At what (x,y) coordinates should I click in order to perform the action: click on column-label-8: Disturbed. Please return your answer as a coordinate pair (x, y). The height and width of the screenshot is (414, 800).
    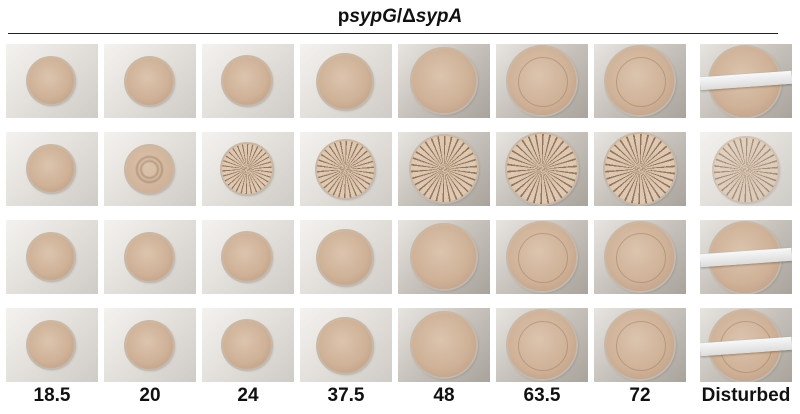
    Looking at the image, I should click on (746, 395).